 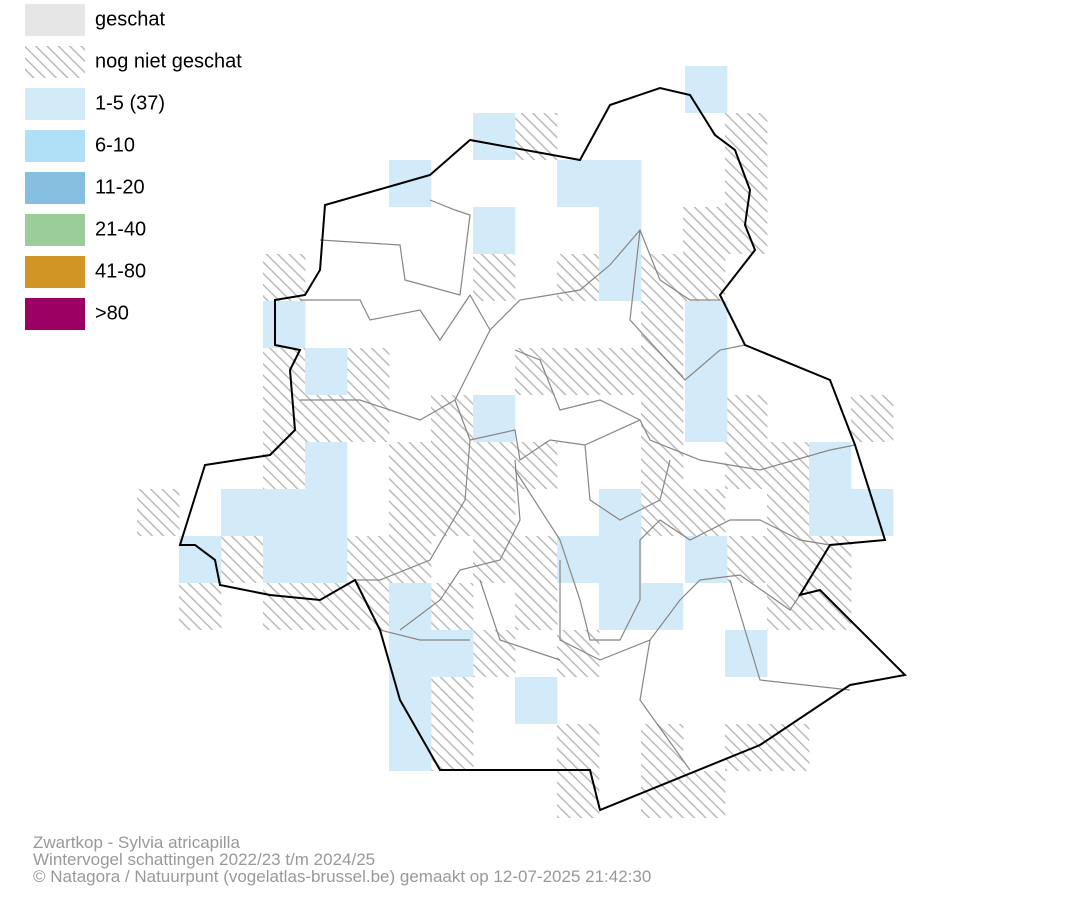 What do you see at coordinates (112, 313) in the screenshot?
I see `legend-label: >80` at bounding box center [112, 313].